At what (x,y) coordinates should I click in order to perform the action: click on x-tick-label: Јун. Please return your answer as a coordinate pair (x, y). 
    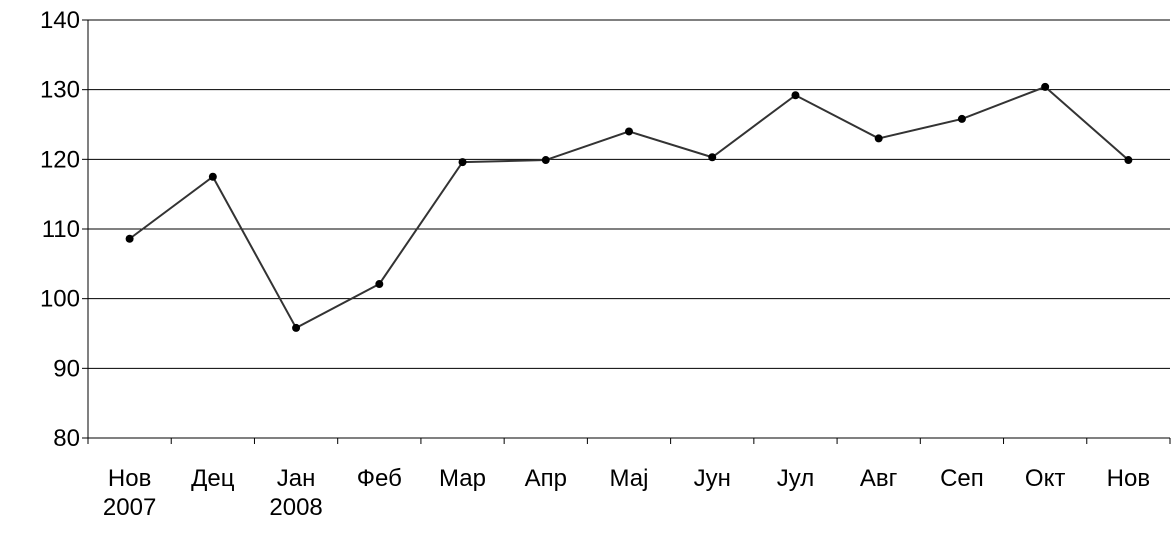
    Looking at the image, I should click on (712, 478).